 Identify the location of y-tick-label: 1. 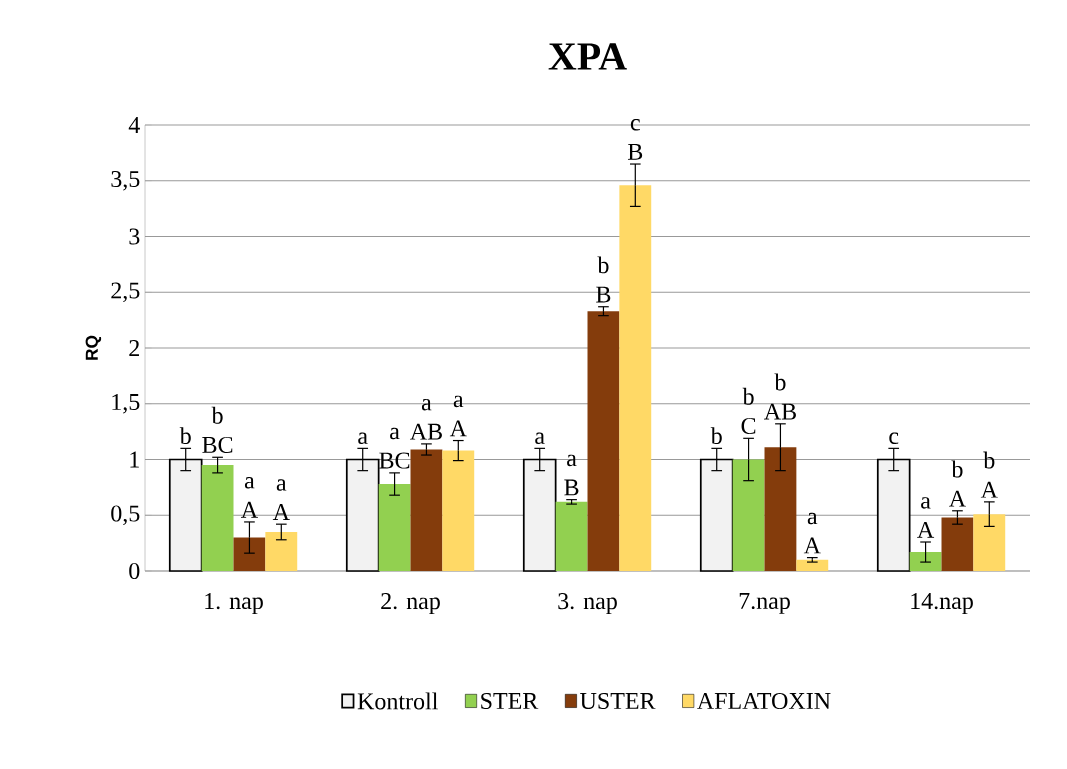
(134, 459).